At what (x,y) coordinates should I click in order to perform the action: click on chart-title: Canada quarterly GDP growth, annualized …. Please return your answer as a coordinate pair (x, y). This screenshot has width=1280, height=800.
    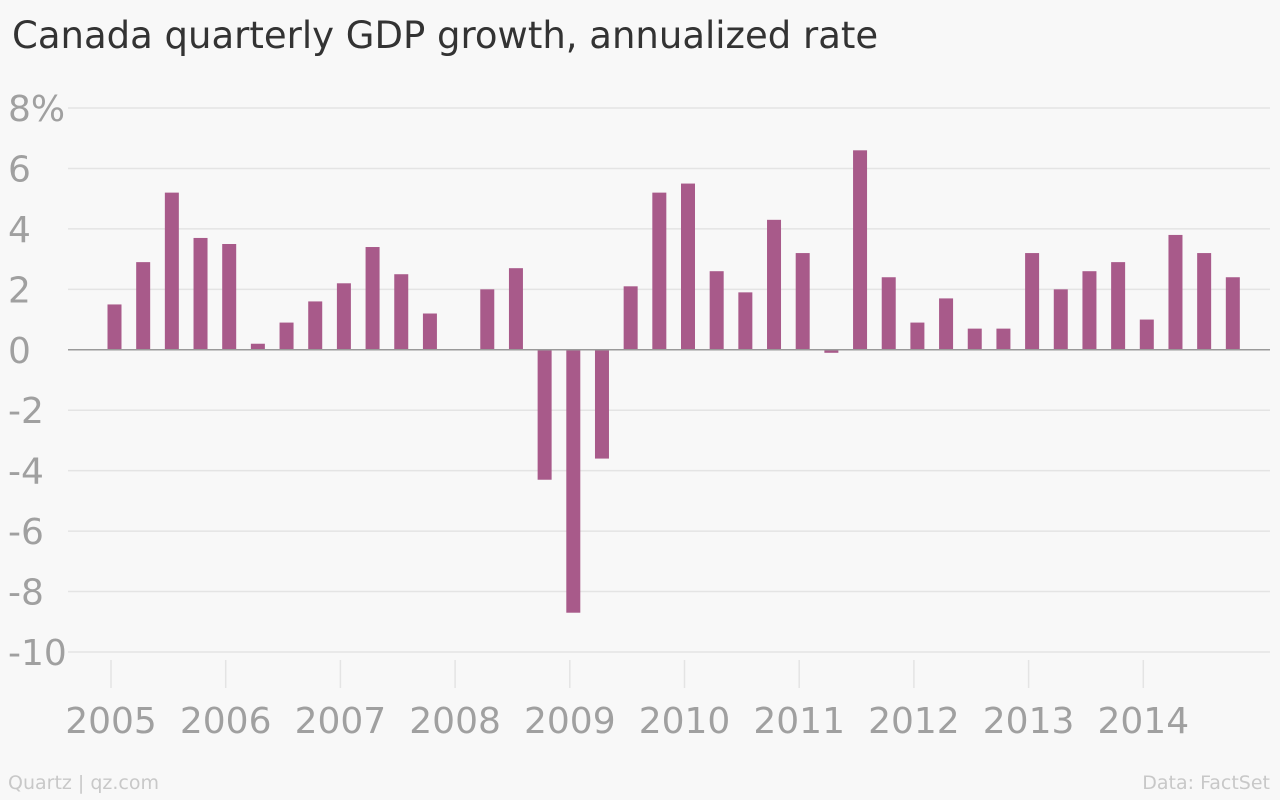
    Looking at the image, I should click on (445, 35).